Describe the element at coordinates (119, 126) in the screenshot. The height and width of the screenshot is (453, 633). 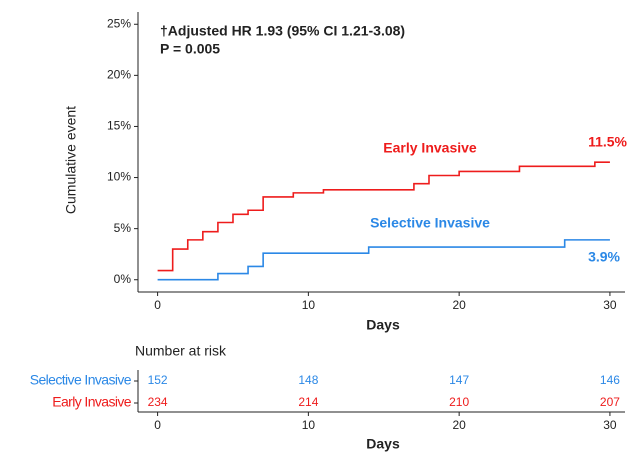
I see `y-tick-label: 15%` at that location.